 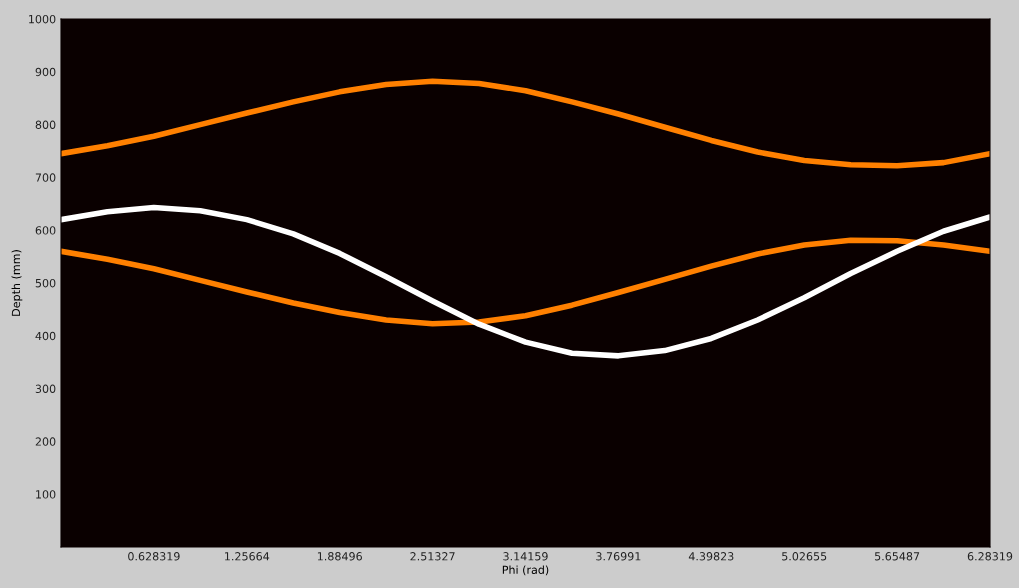 I want to click on y-tick-label: 800, so click(x=45, y=124).